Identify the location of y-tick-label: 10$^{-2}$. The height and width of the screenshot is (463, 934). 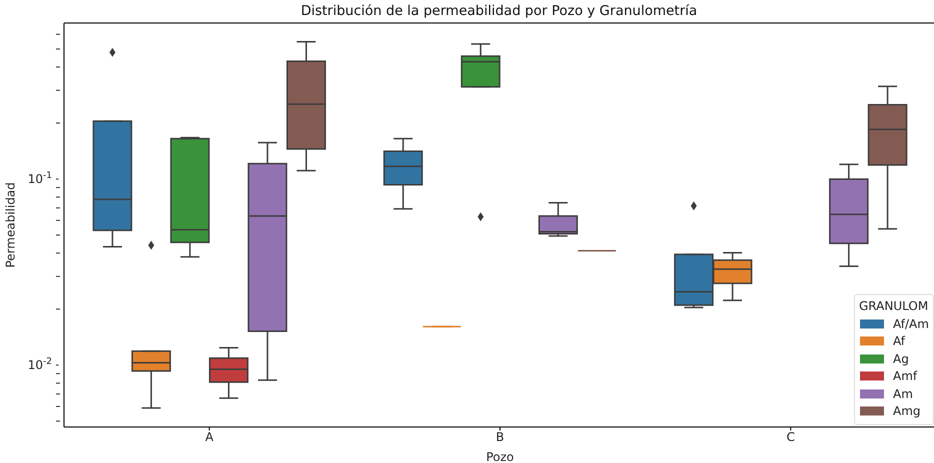
(40, 364).